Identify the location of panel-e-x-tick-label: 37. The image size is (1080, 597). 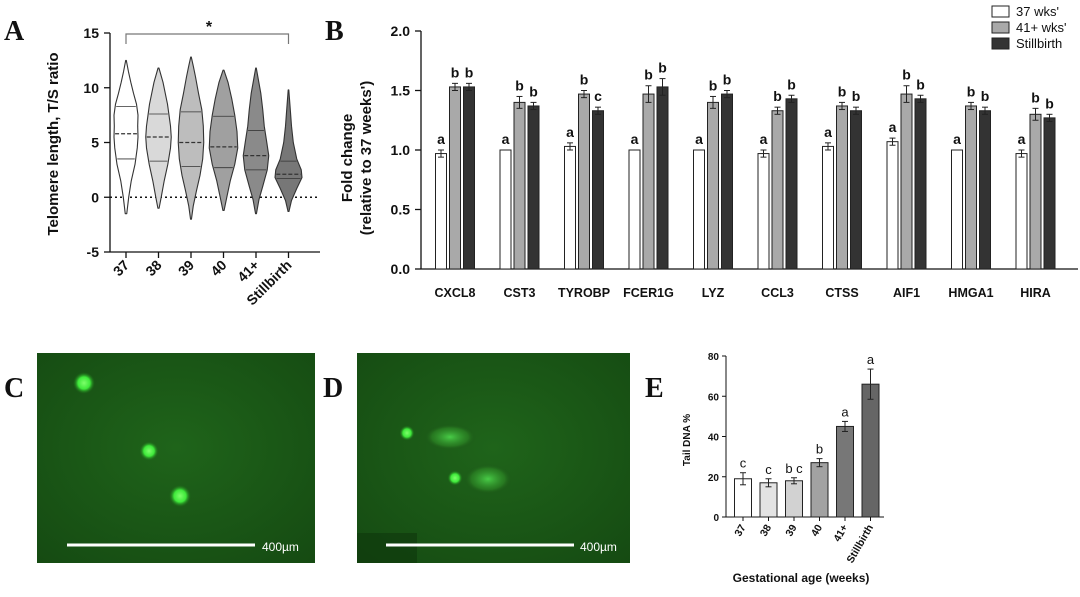
(740, 530).